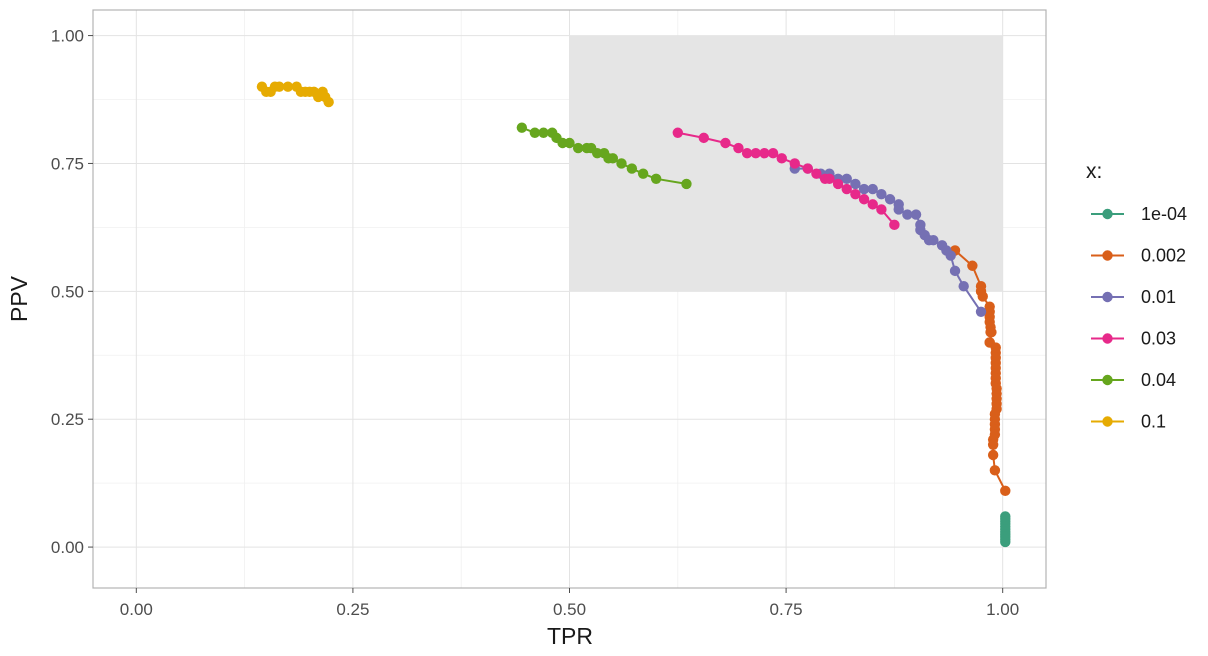  What do you see at coordinates (1133, 380) in the screenshot?
I see `legend-item: 0.04` at bounding box center [1133, 380].